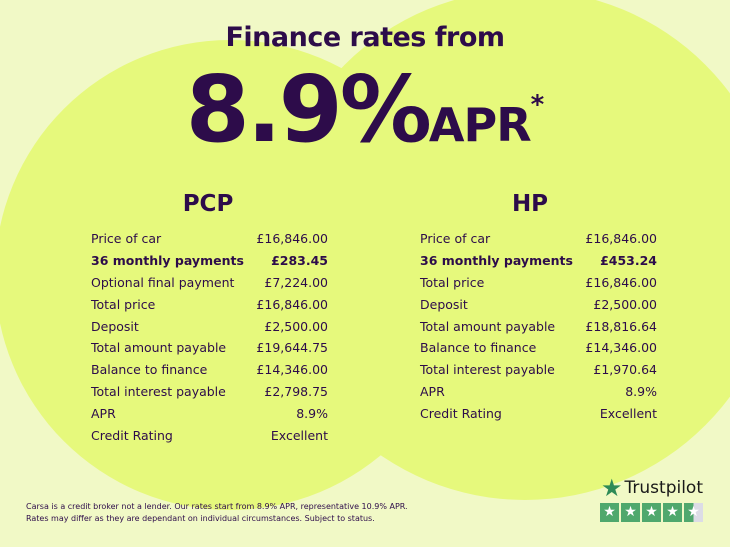 The width and height of the screenshot is (730, 547). I want to click on table-row: Total interest payable £1,970.64, so click(538, 370).